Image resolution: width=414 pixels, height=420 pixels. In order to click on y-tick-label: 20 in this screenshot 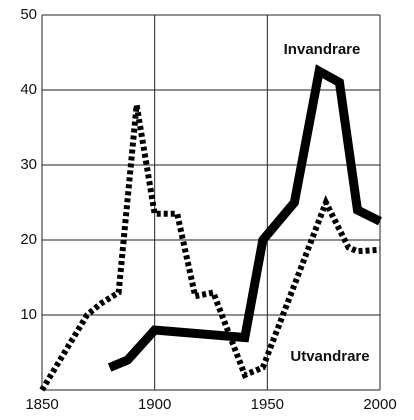, I will do `click(28, 239)`.